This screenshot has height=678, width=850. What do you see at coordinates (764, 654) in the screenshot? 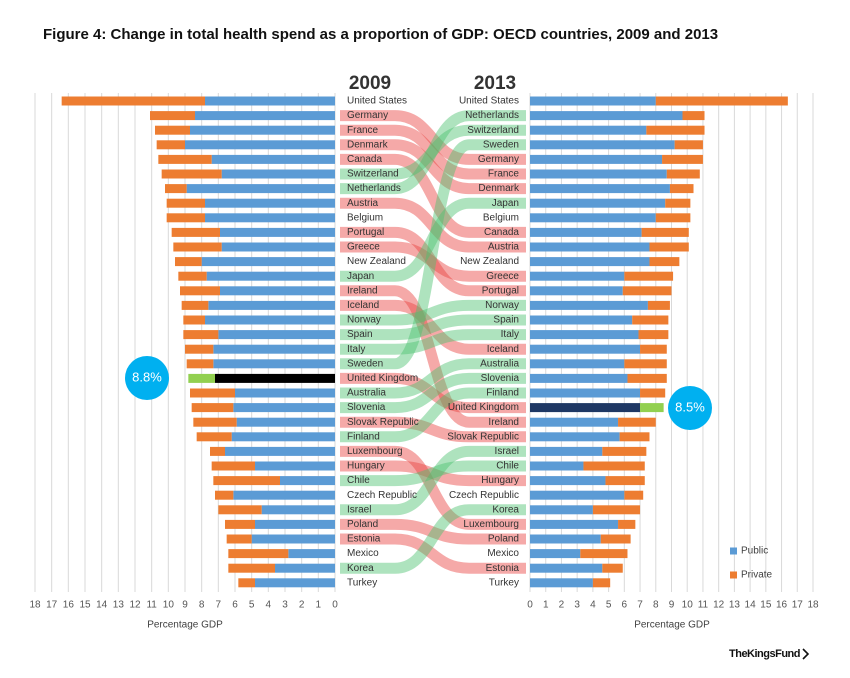
I see `footer-logo: TheKingsFund` at bounding box center [764, 654].